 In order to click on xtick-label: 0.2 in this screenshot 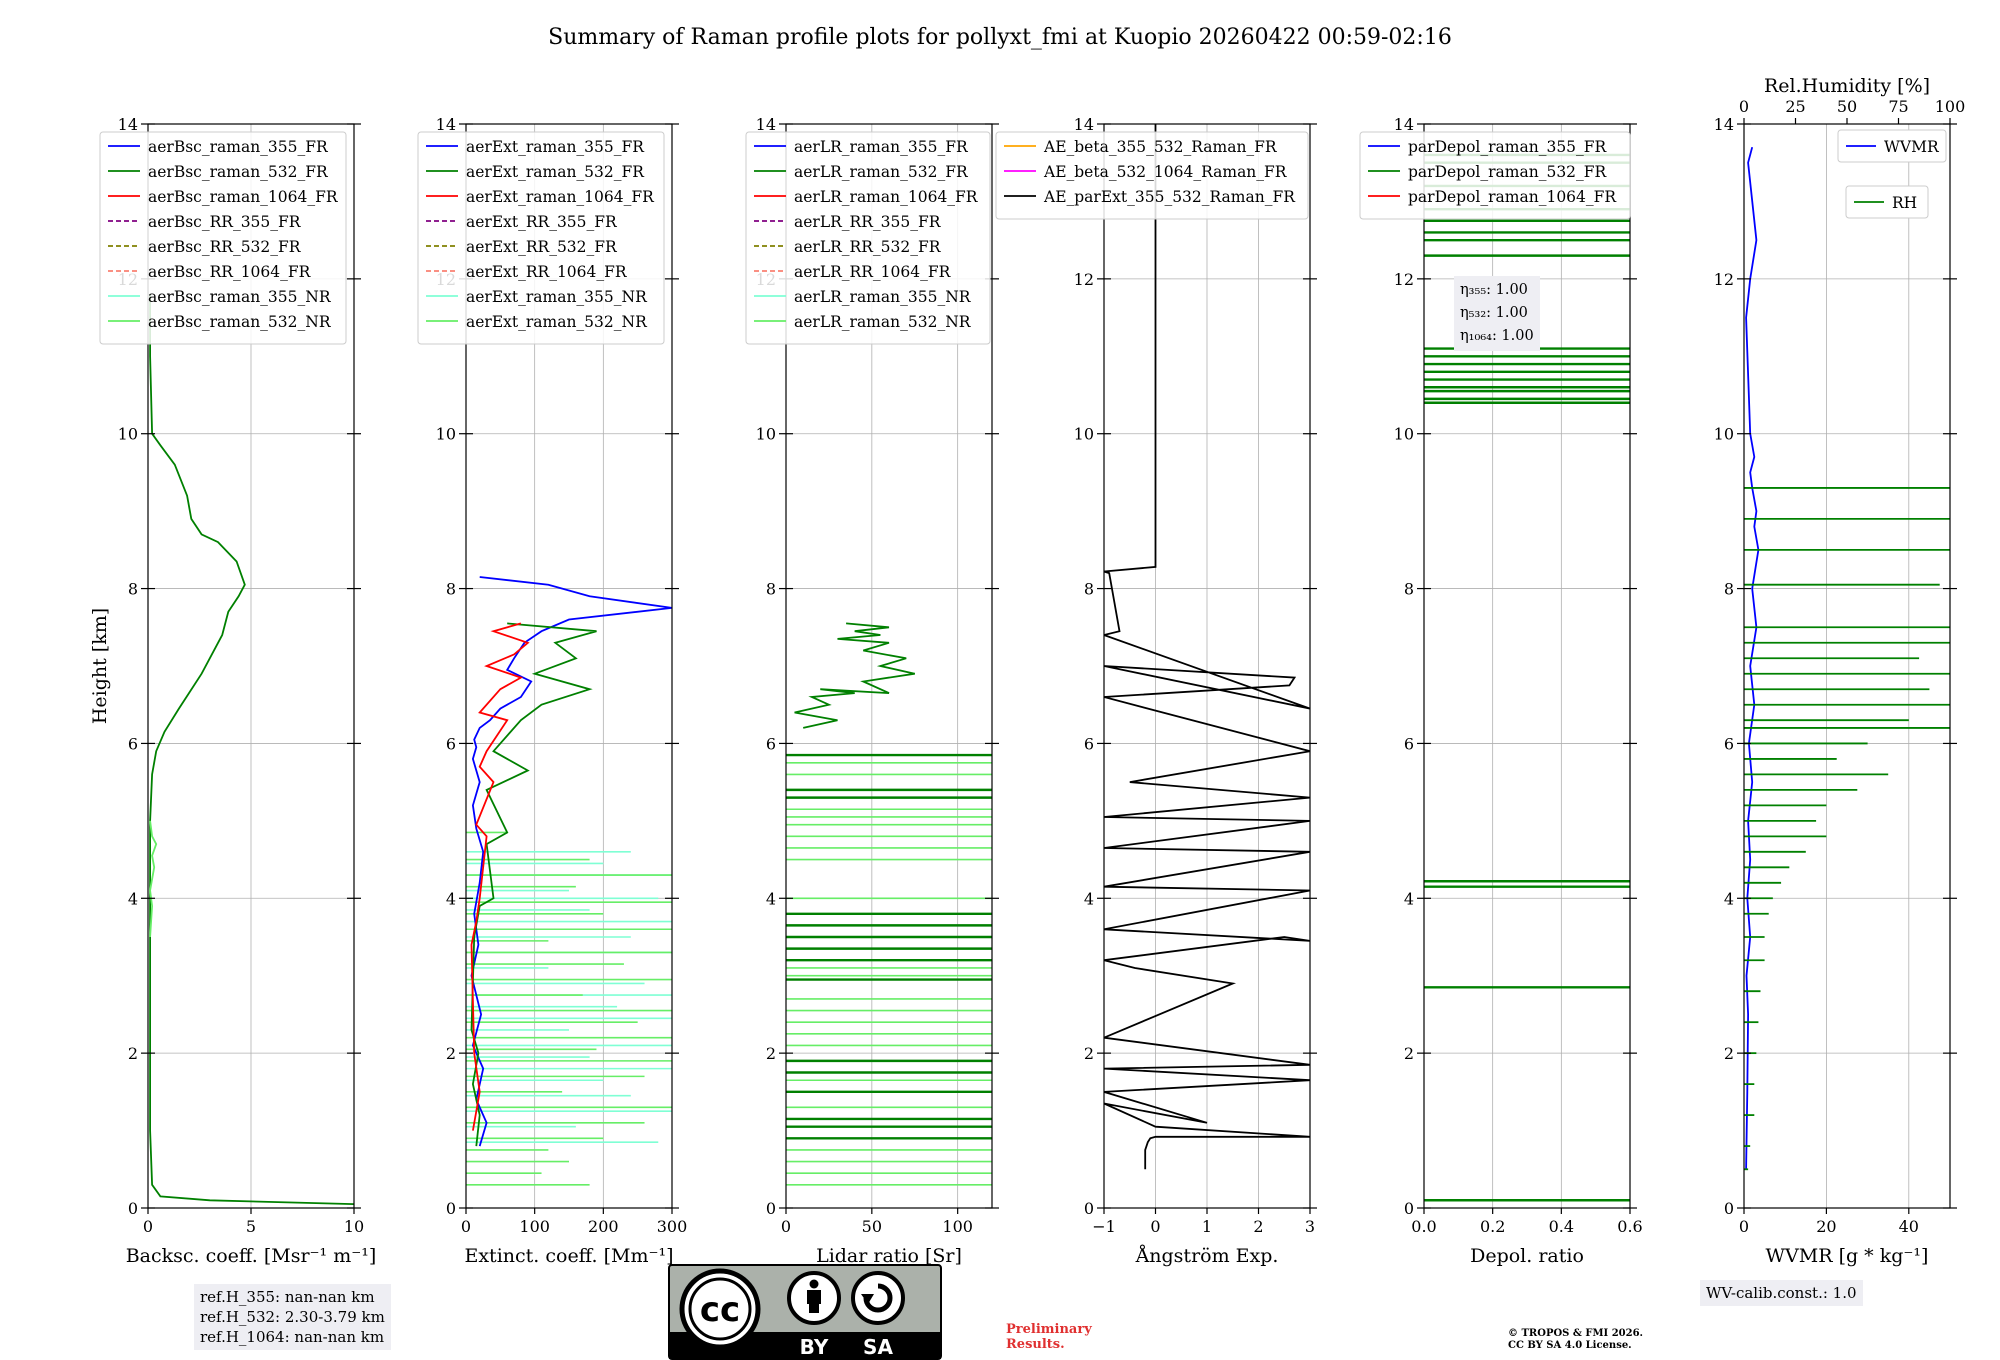, I will do `click(1492, 1226)`.